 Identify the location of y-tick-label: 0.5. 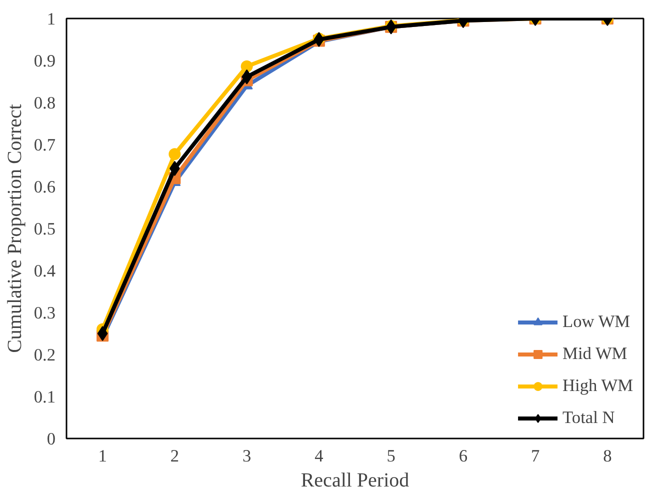
(45, 229).